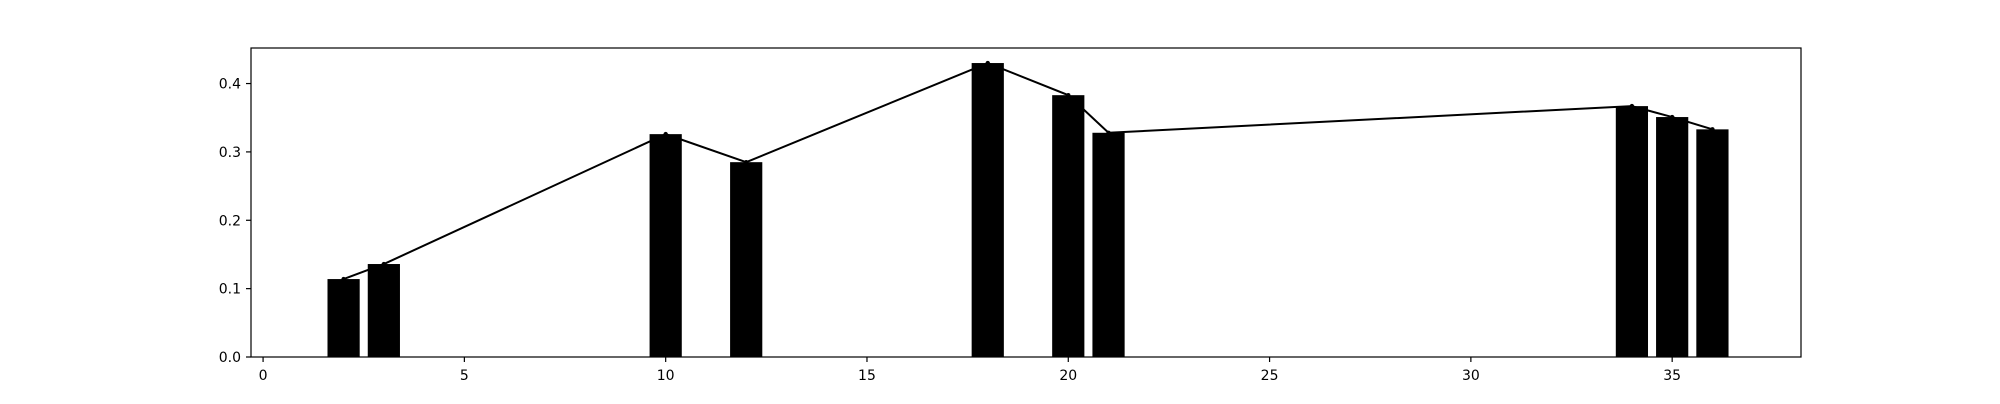  I want to click on y-tick-label-0: 0.0, so click(230, 358).